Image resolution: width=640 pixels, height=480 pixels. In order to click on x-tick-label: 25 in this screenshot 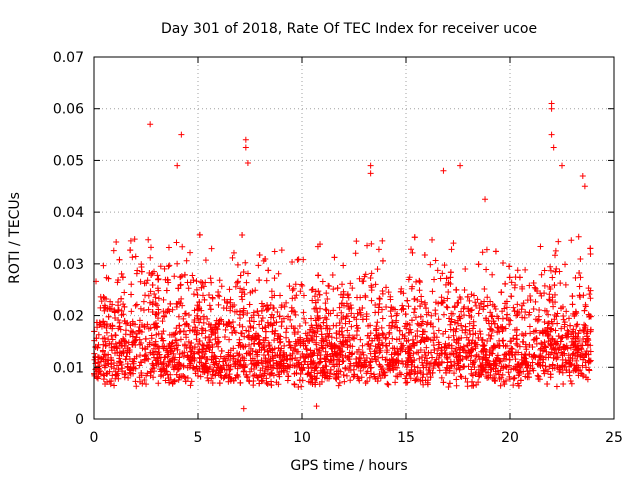, I will do `click(614, 438)`.